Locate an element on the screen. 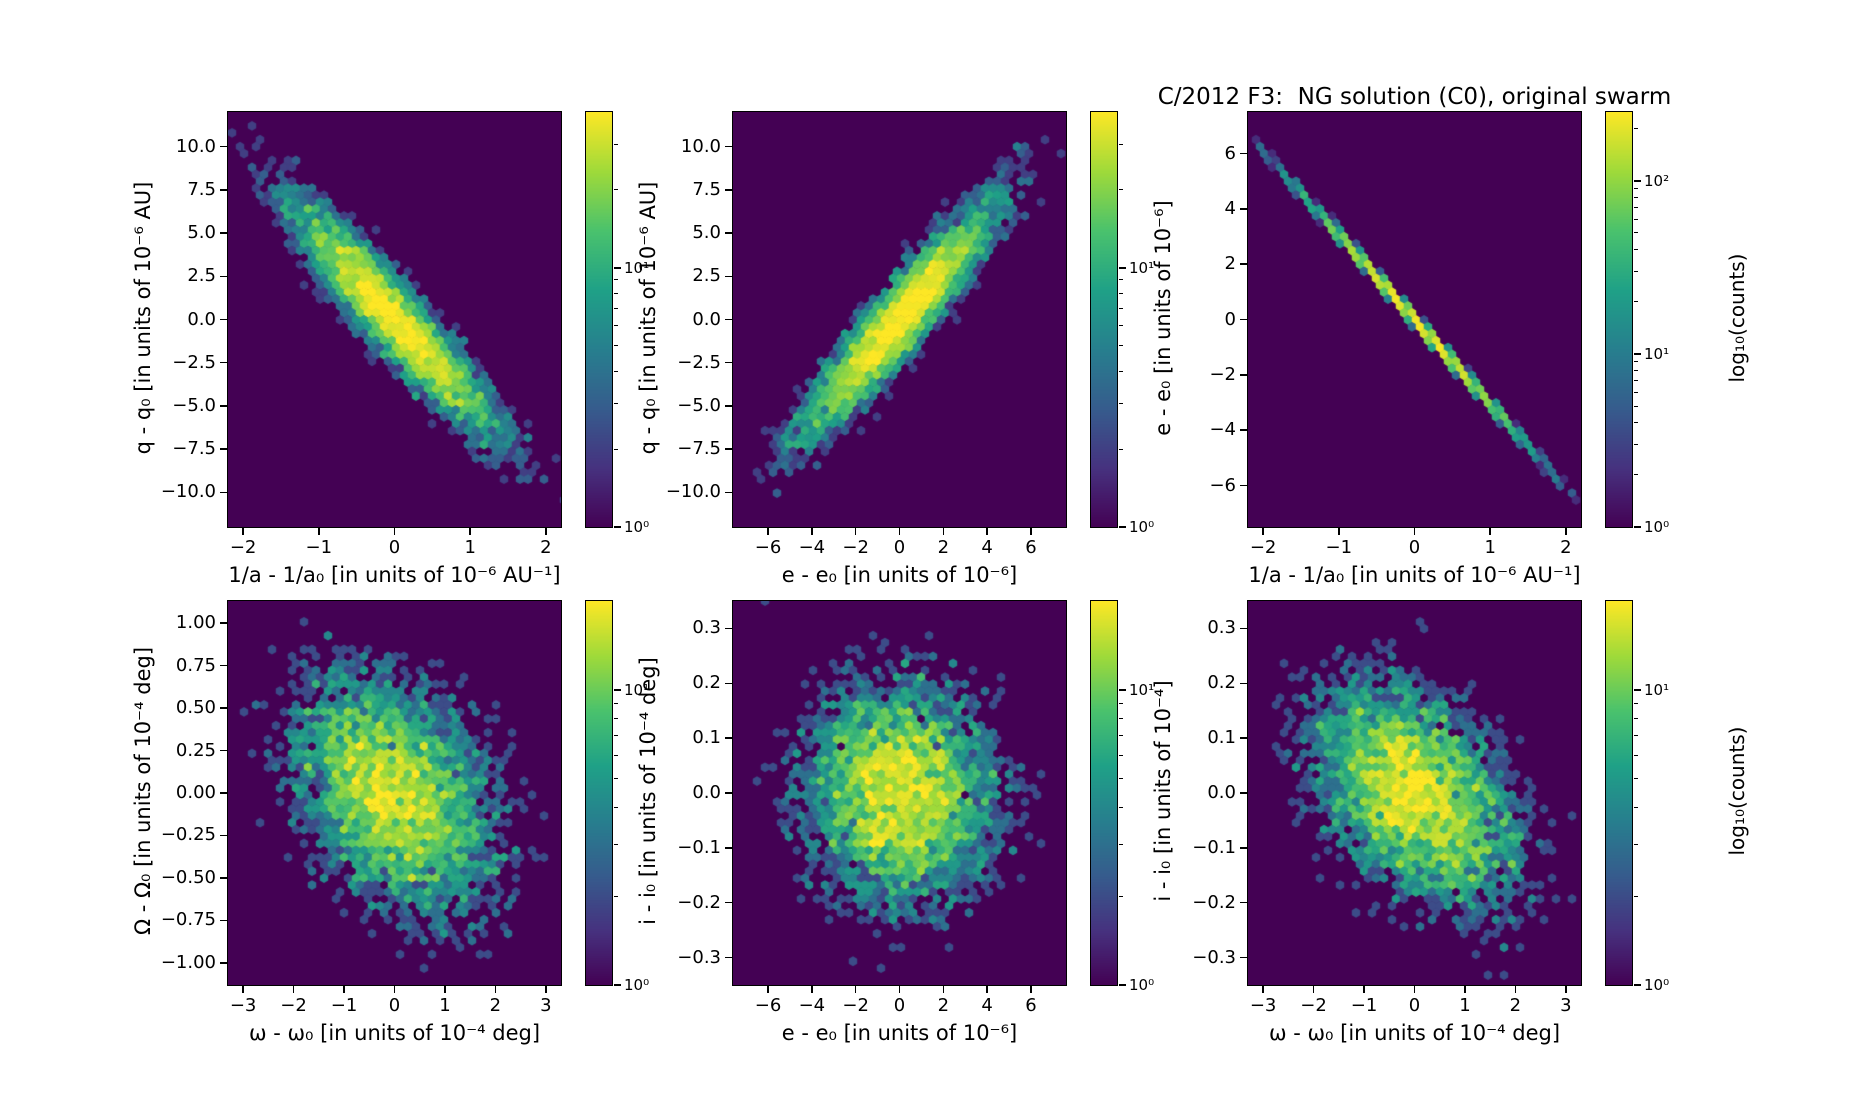  y-tick-label: −0.1 is located at coordinates (1214, 847).